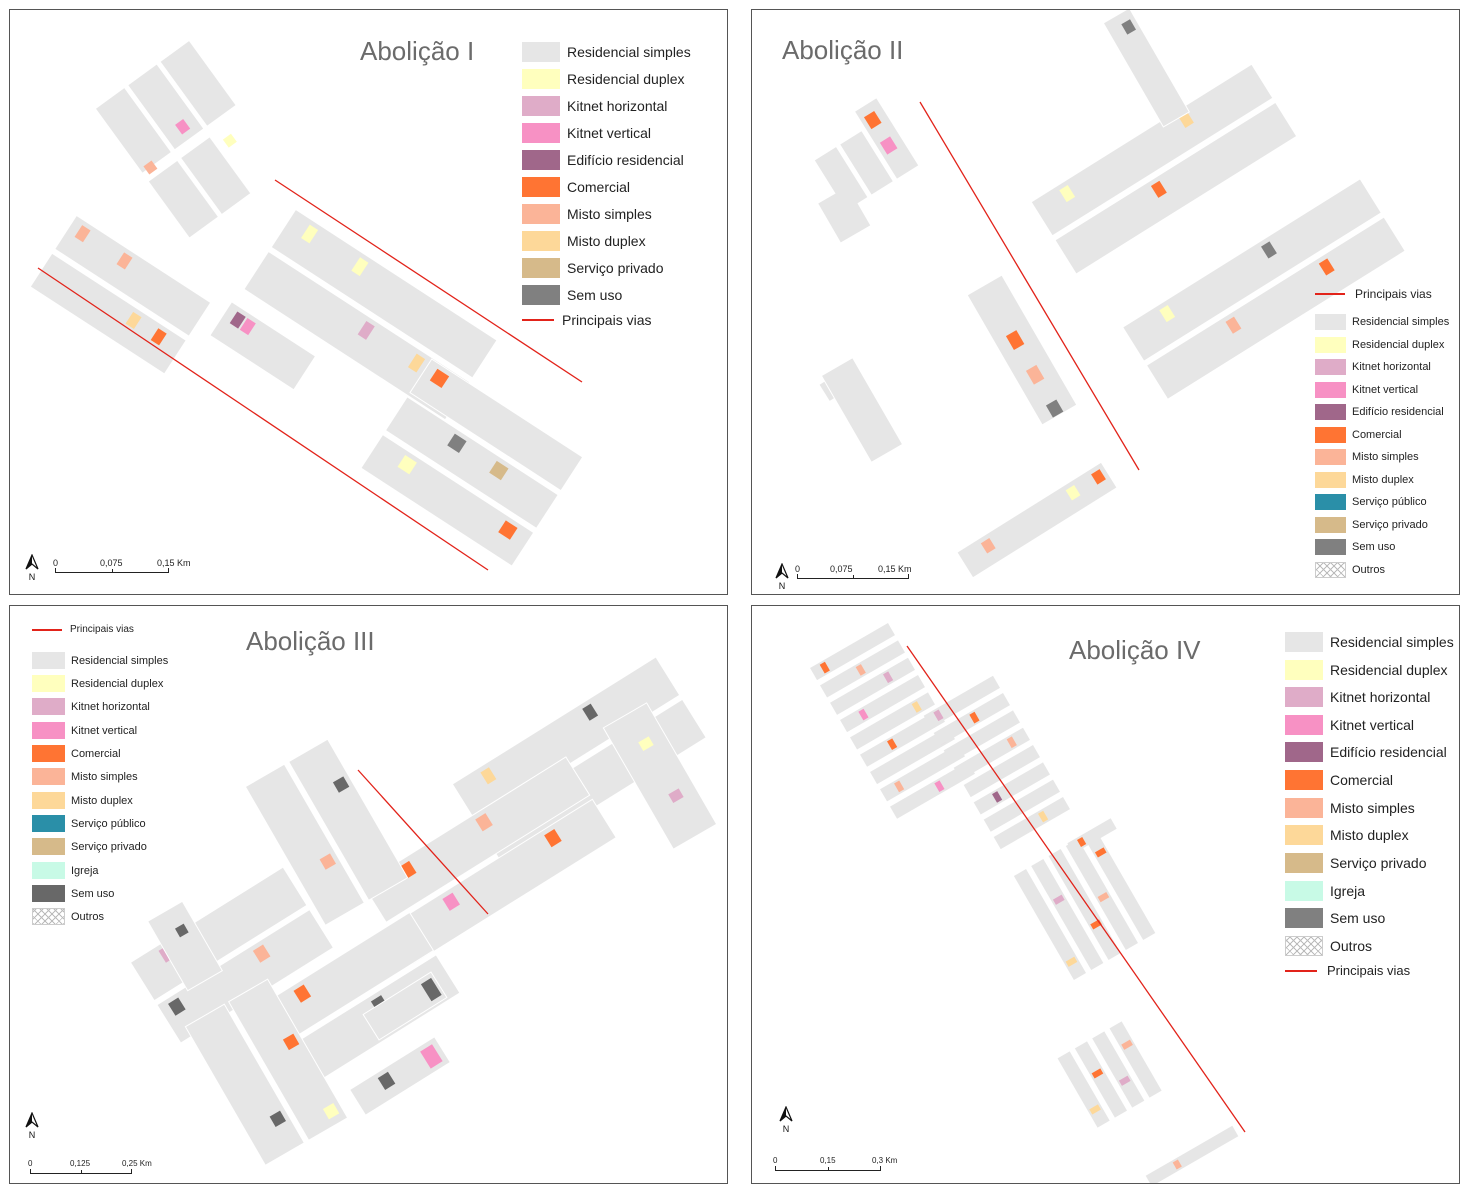 This screenshot has width=1460, height=1184. I want to click on legend-item: Kitnet vertical, so click(1366, 390).